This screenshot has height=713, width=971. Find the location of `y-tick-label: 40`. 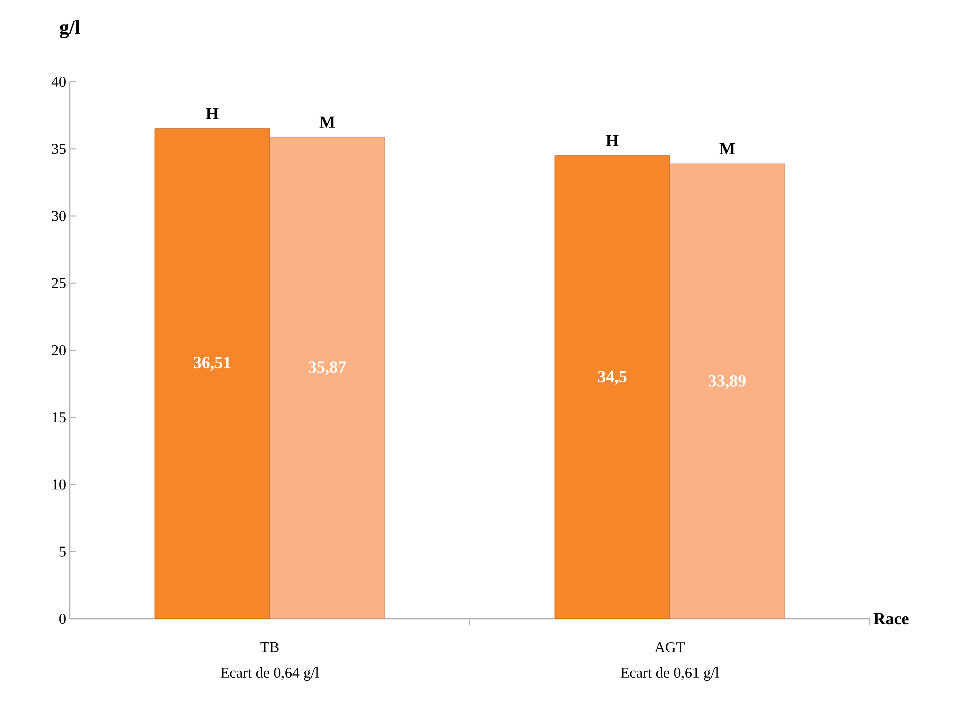

y-tick-label: 40 is located at coordinates (59, 82).